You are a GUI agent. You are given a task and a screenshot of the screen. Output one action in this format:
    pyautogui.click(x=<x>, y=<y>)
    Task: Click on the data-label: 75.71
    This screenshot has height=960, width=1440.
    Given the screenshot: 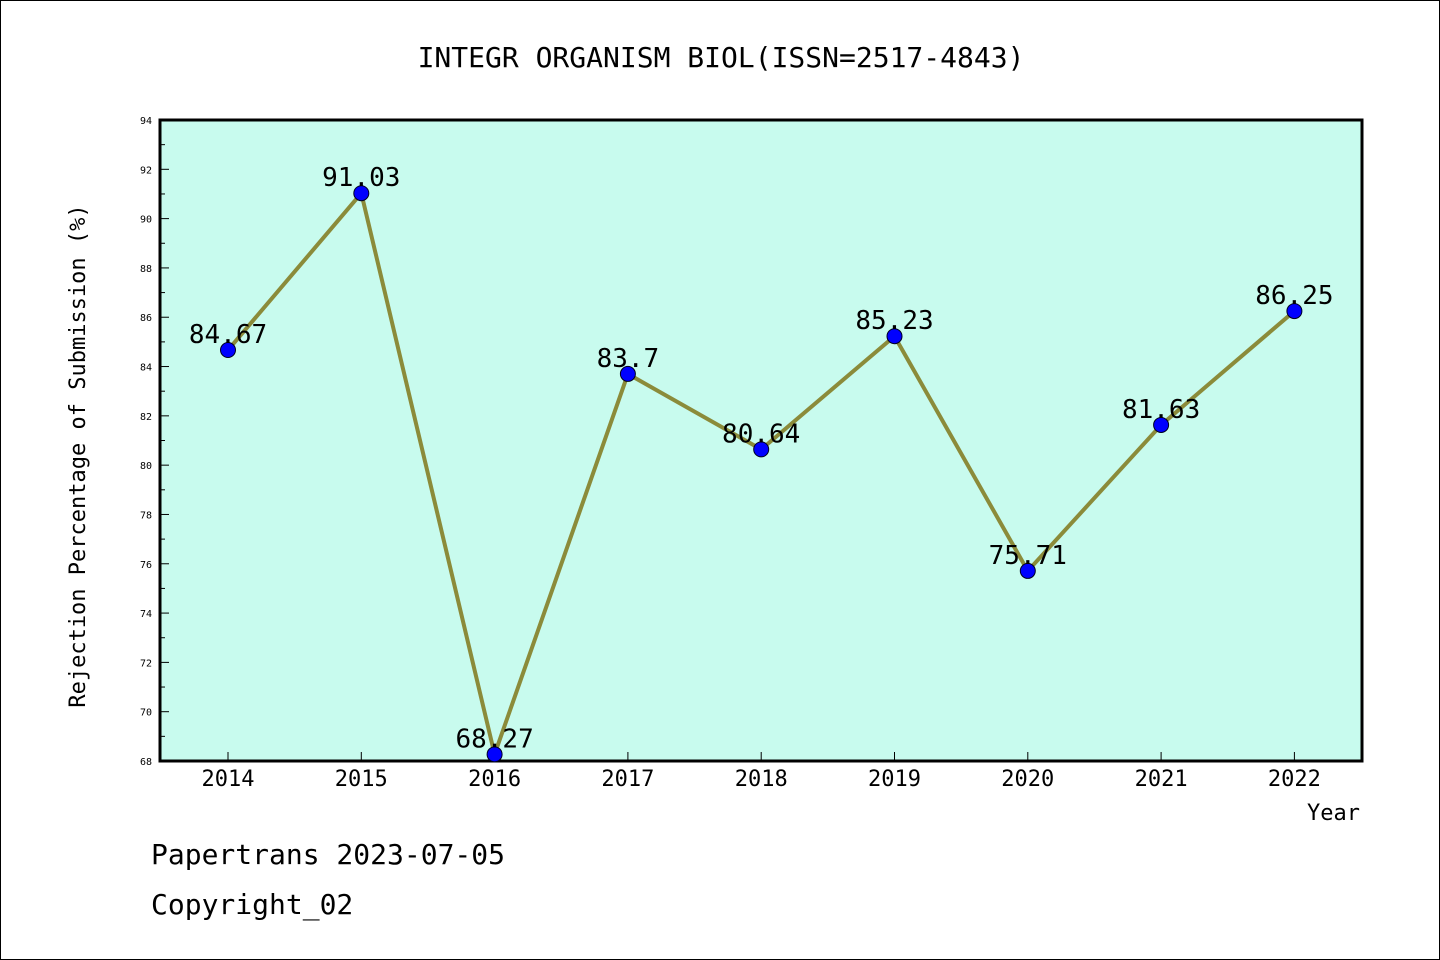 What is the action you would take?
    pyautogui.click(x=1028, y=556)
    